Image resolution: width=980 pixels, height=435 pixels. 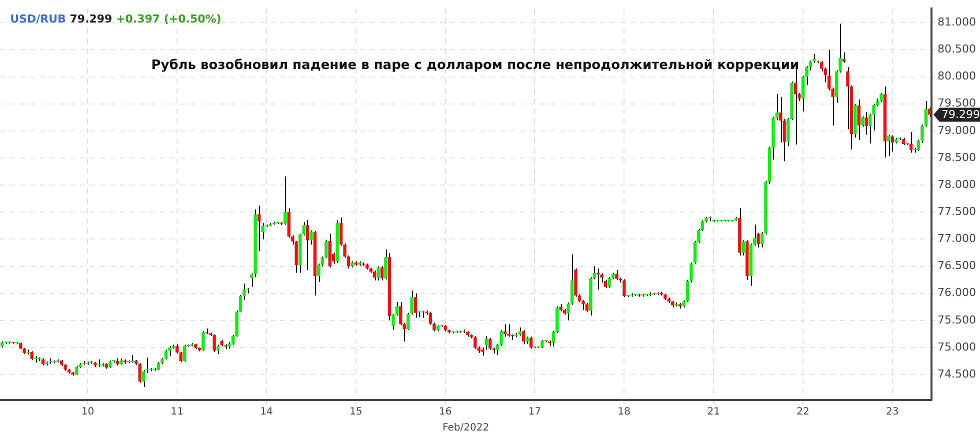 What do you see at coordinates (713, 412) in the screenshot?
I see `x-tick-label: 21` at bounding box center [713, 412].